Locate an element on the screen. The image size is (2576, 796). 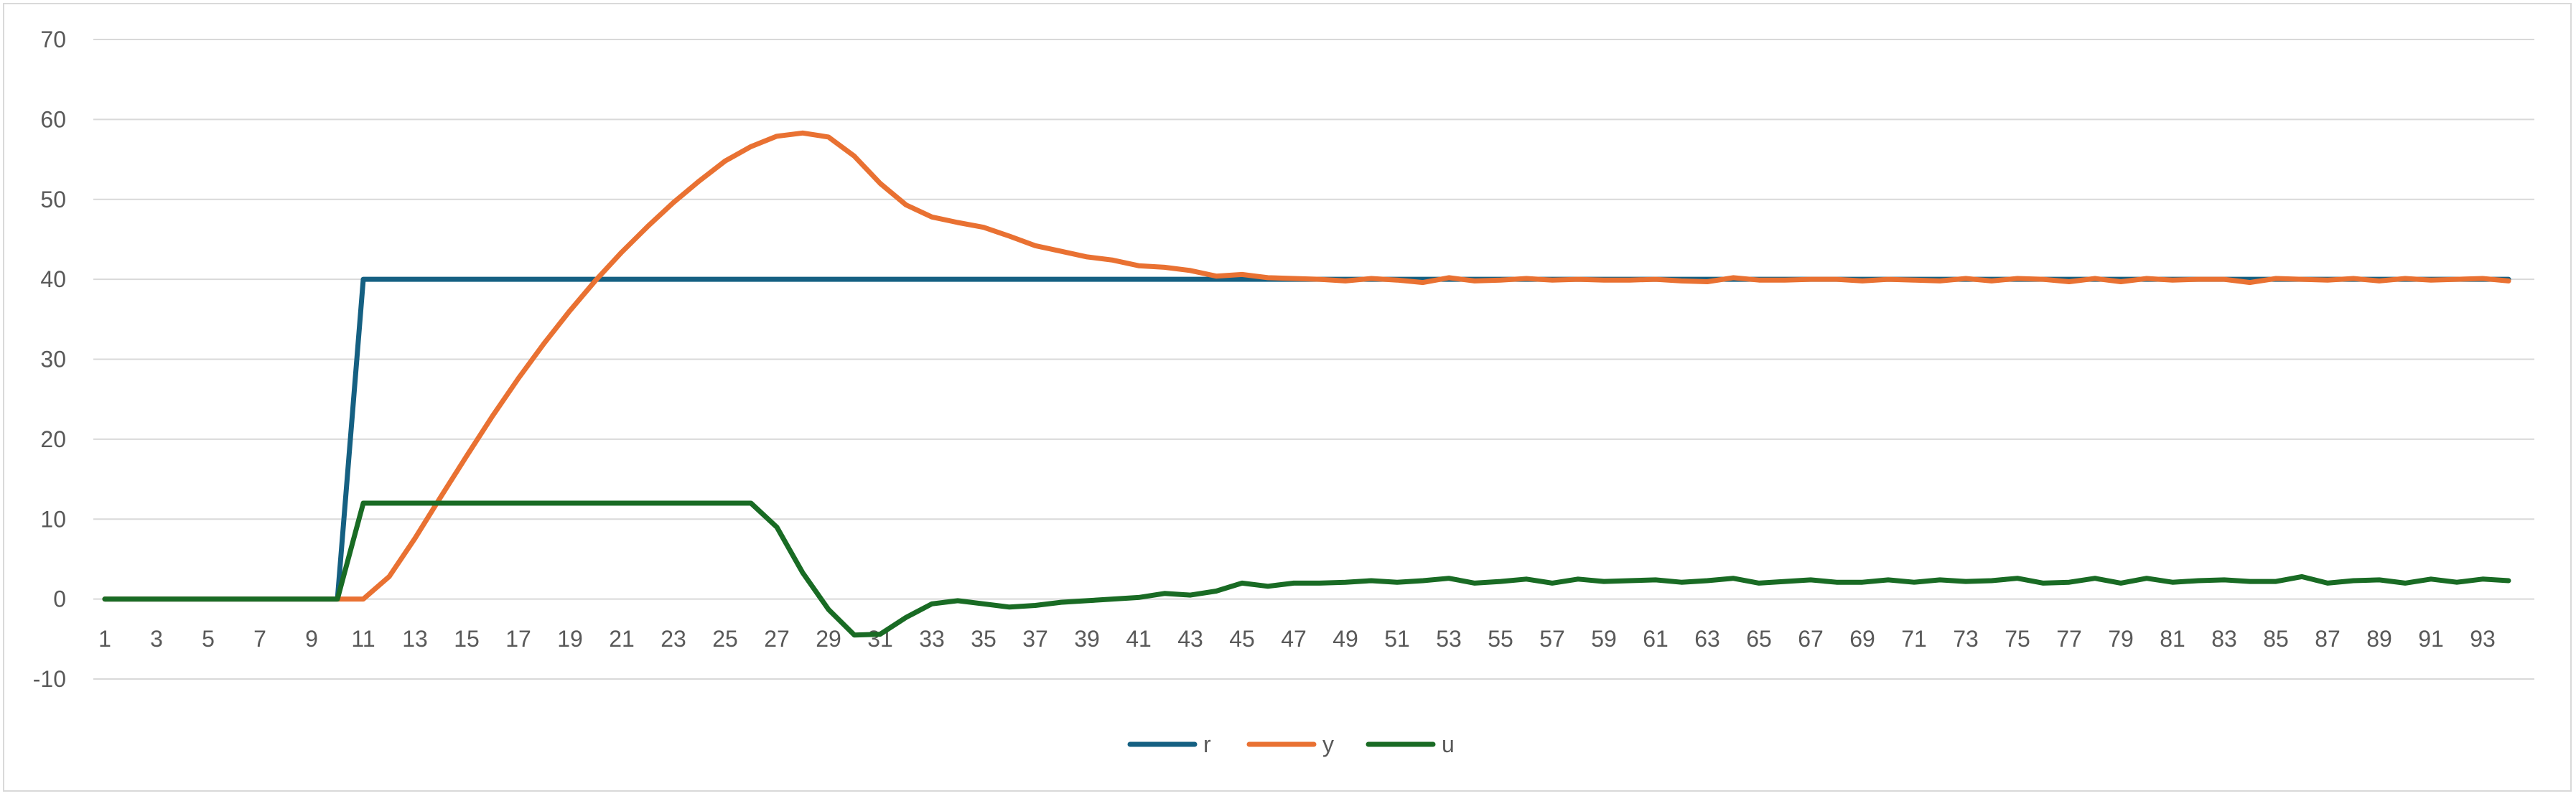
y-axis-tick-labels: -10 0 10 20 30 40 50 60 70 is located at coordinates (49, 359).